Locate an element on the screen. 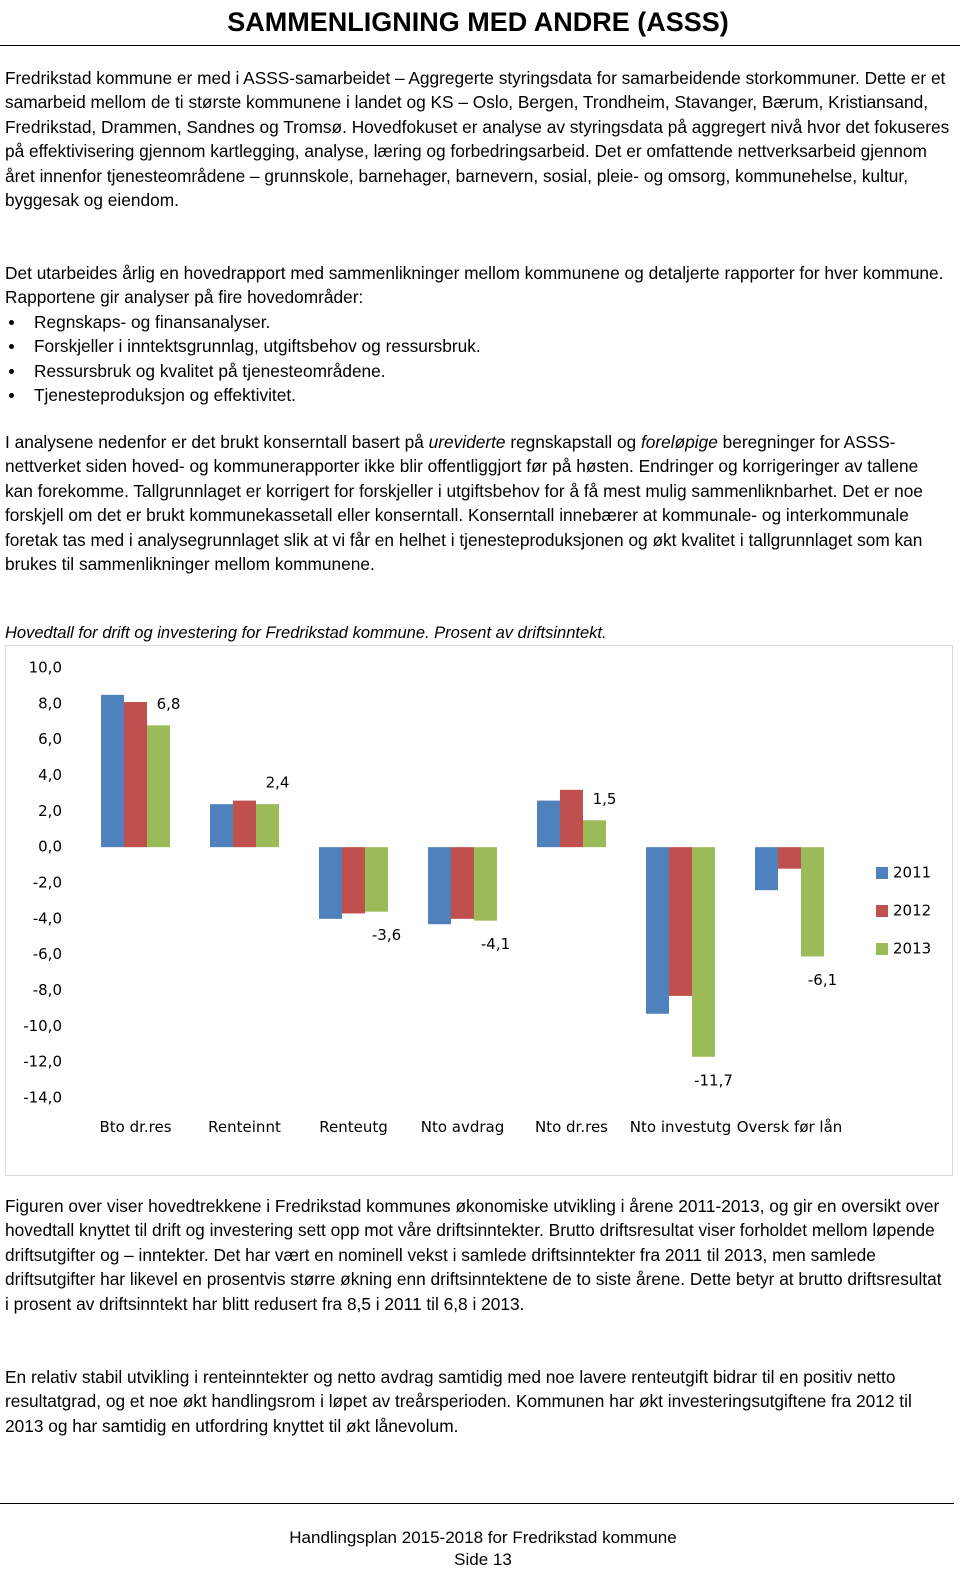  emphasis: foreløpige is located at coordinates (679, 442).